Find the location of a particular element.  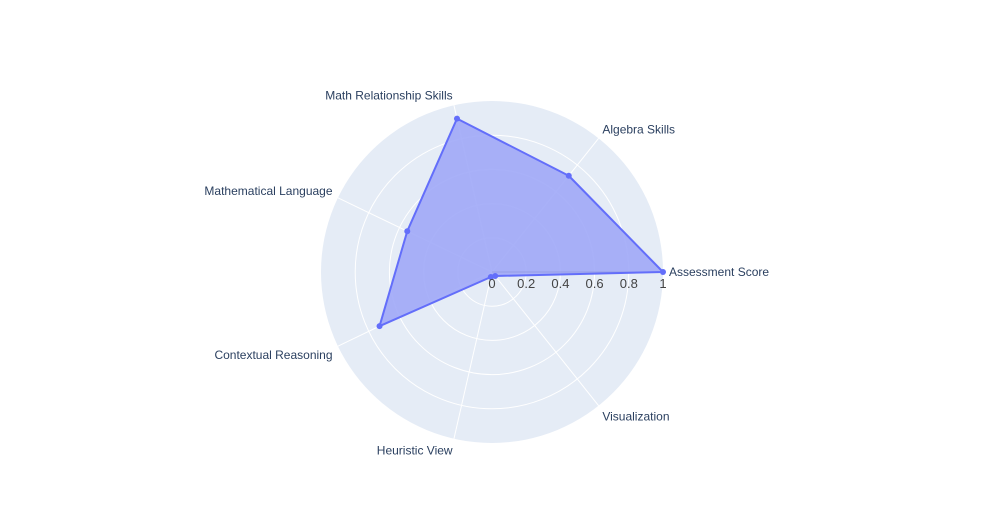

category-label: Contextual Reasoning is located at coordinates (273, 355).